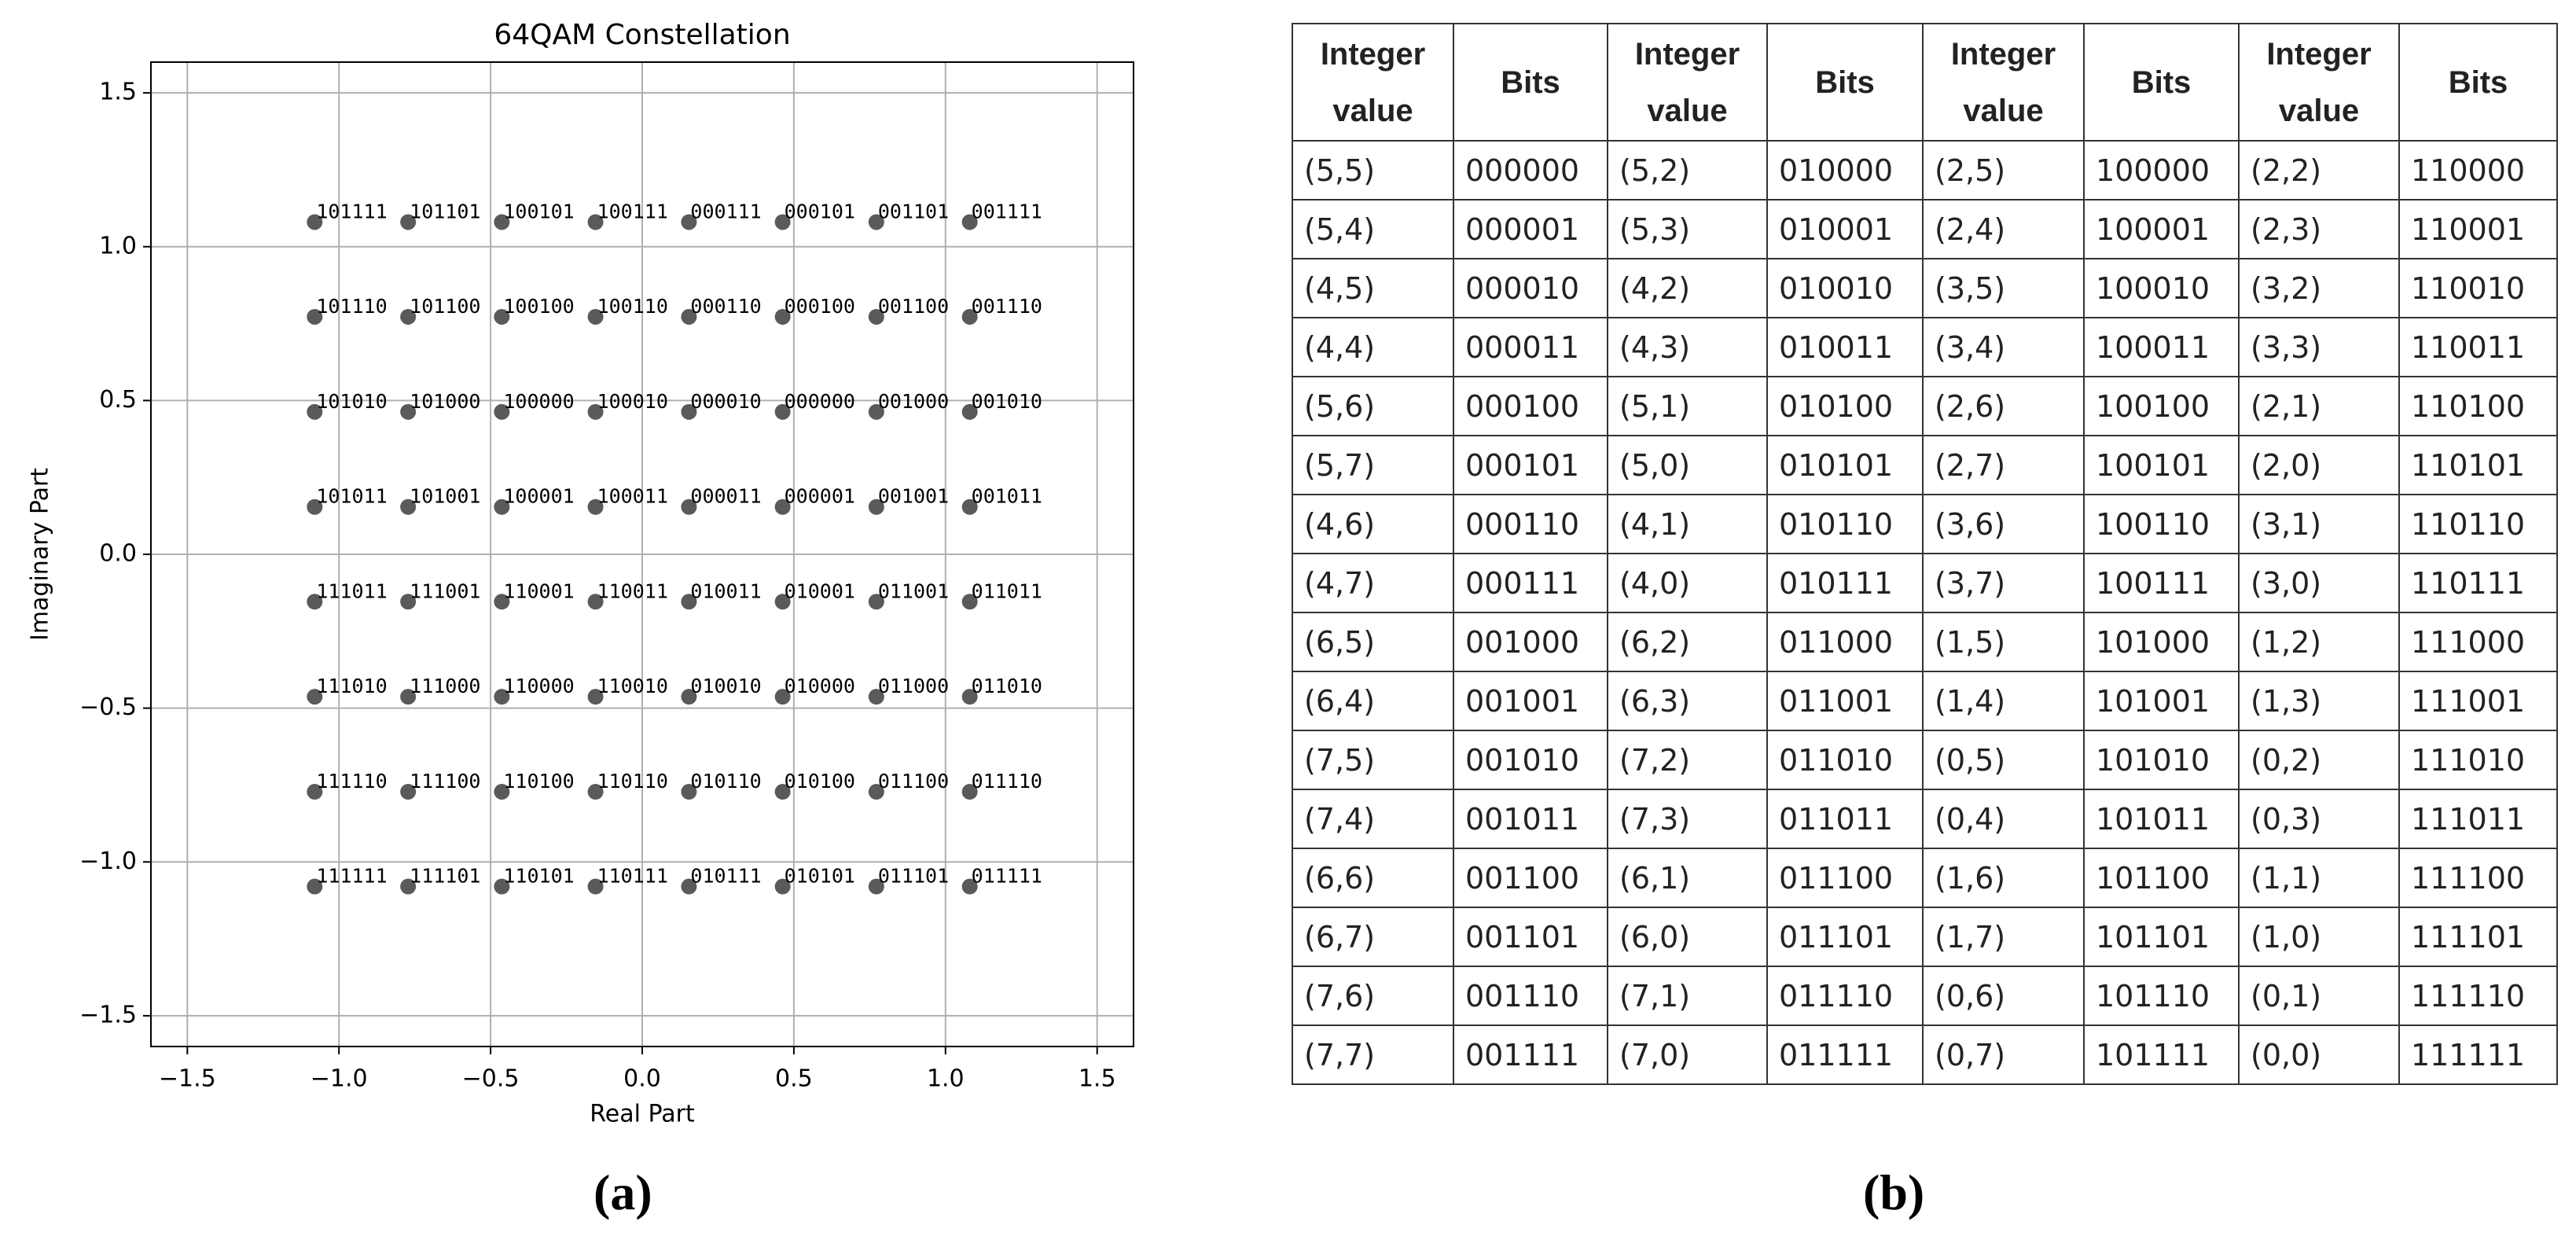  Describe the element at coordinates (1687, 1054) in the screenshot. I see `table-cell: (7,0)` at that location.